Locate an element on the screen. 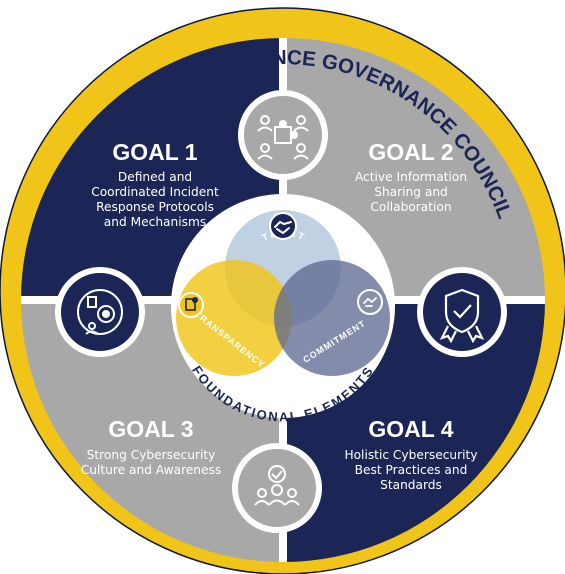 This screenshot has height=574, width=565. shield-badge-icon is located at coordinates (462, 312).